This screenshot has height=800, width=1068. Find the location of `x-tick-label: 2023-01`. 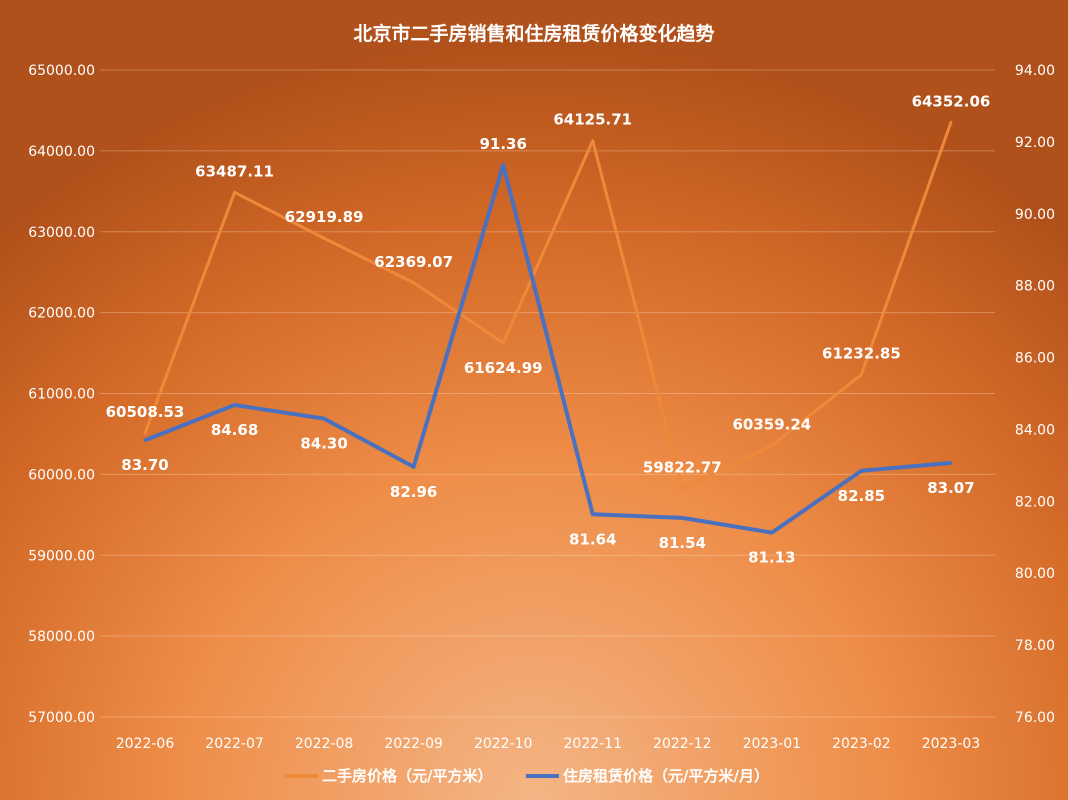

x-tick-label: 2023-01 is located at coordinates (772, 744).